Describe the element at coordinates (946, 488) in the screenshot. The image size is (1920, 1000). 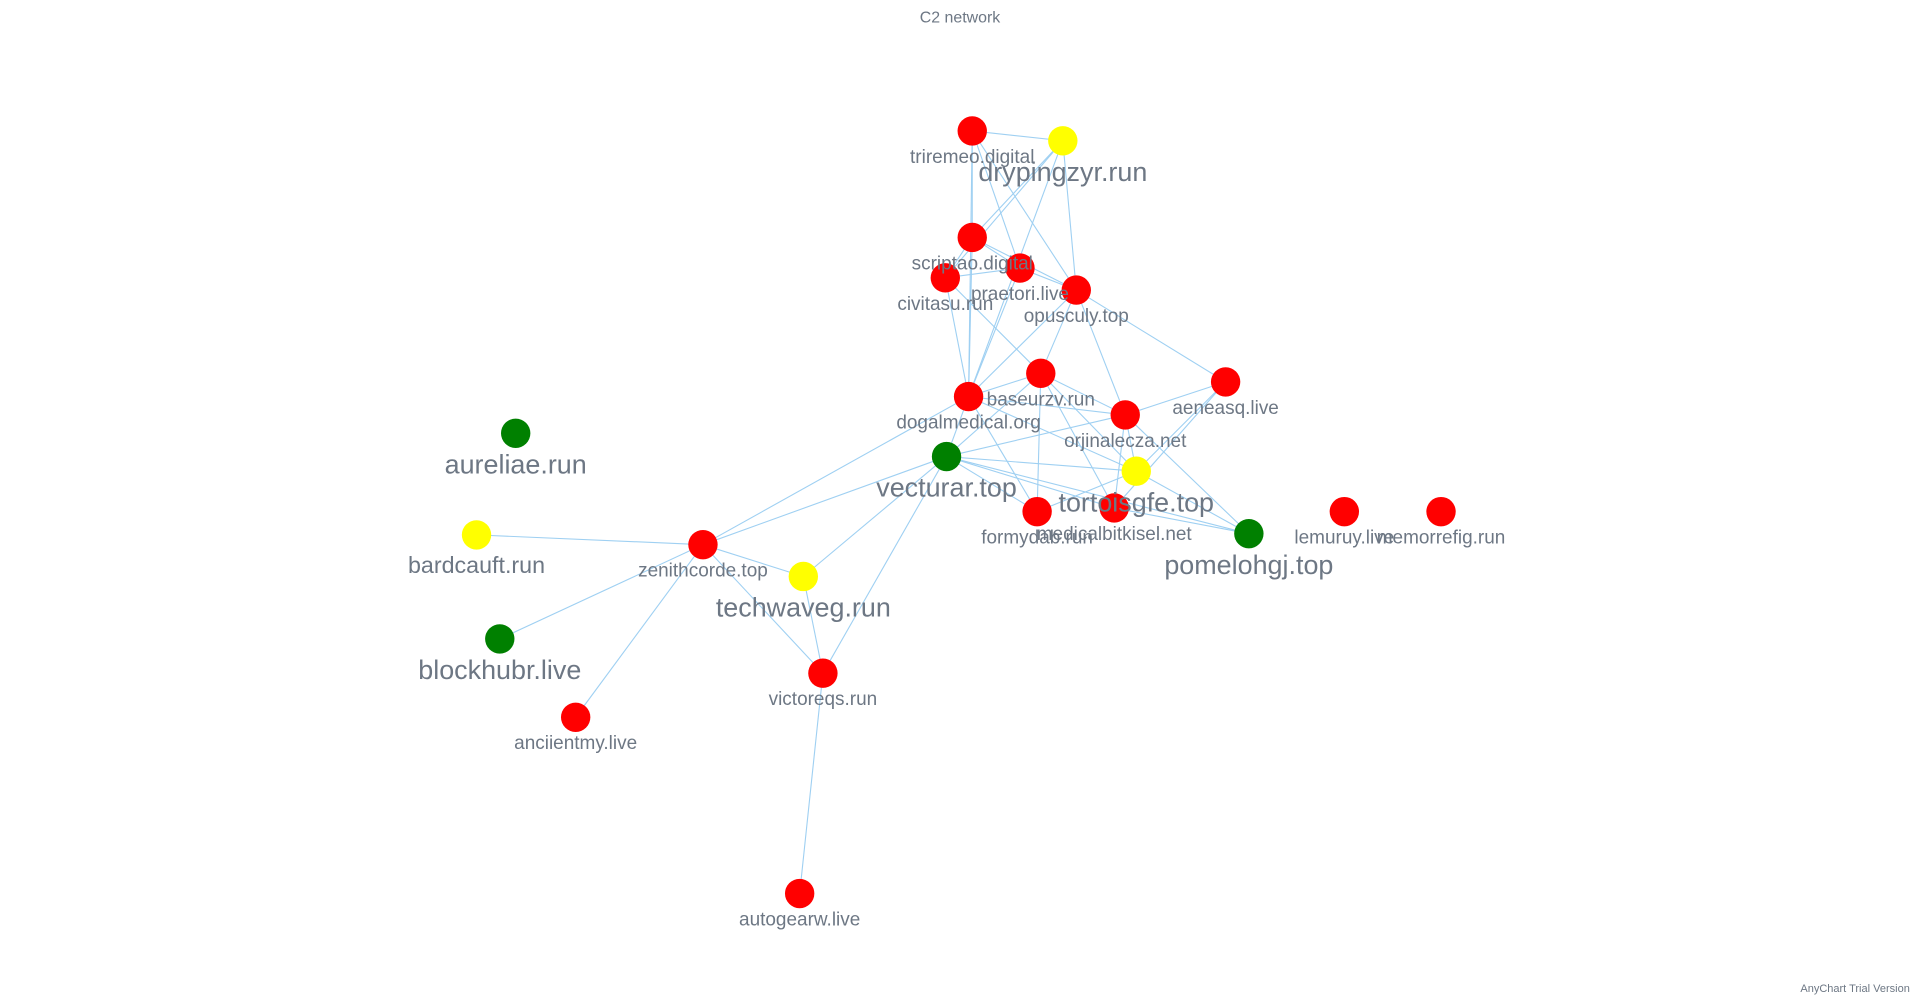
I see `node-label: vecturar.top` at that location.